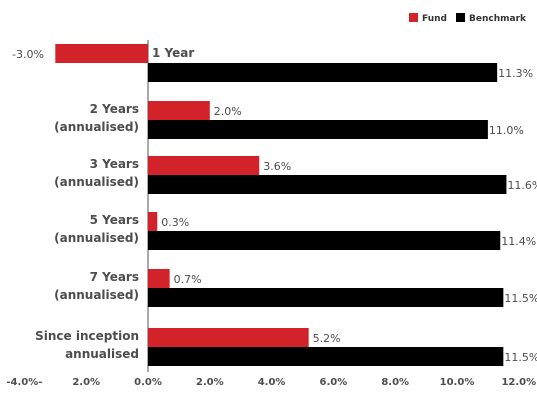  Describe the element at coordinates (228, 111) in the screenshot. I see `value-label-fund: 2.0%` at that location.